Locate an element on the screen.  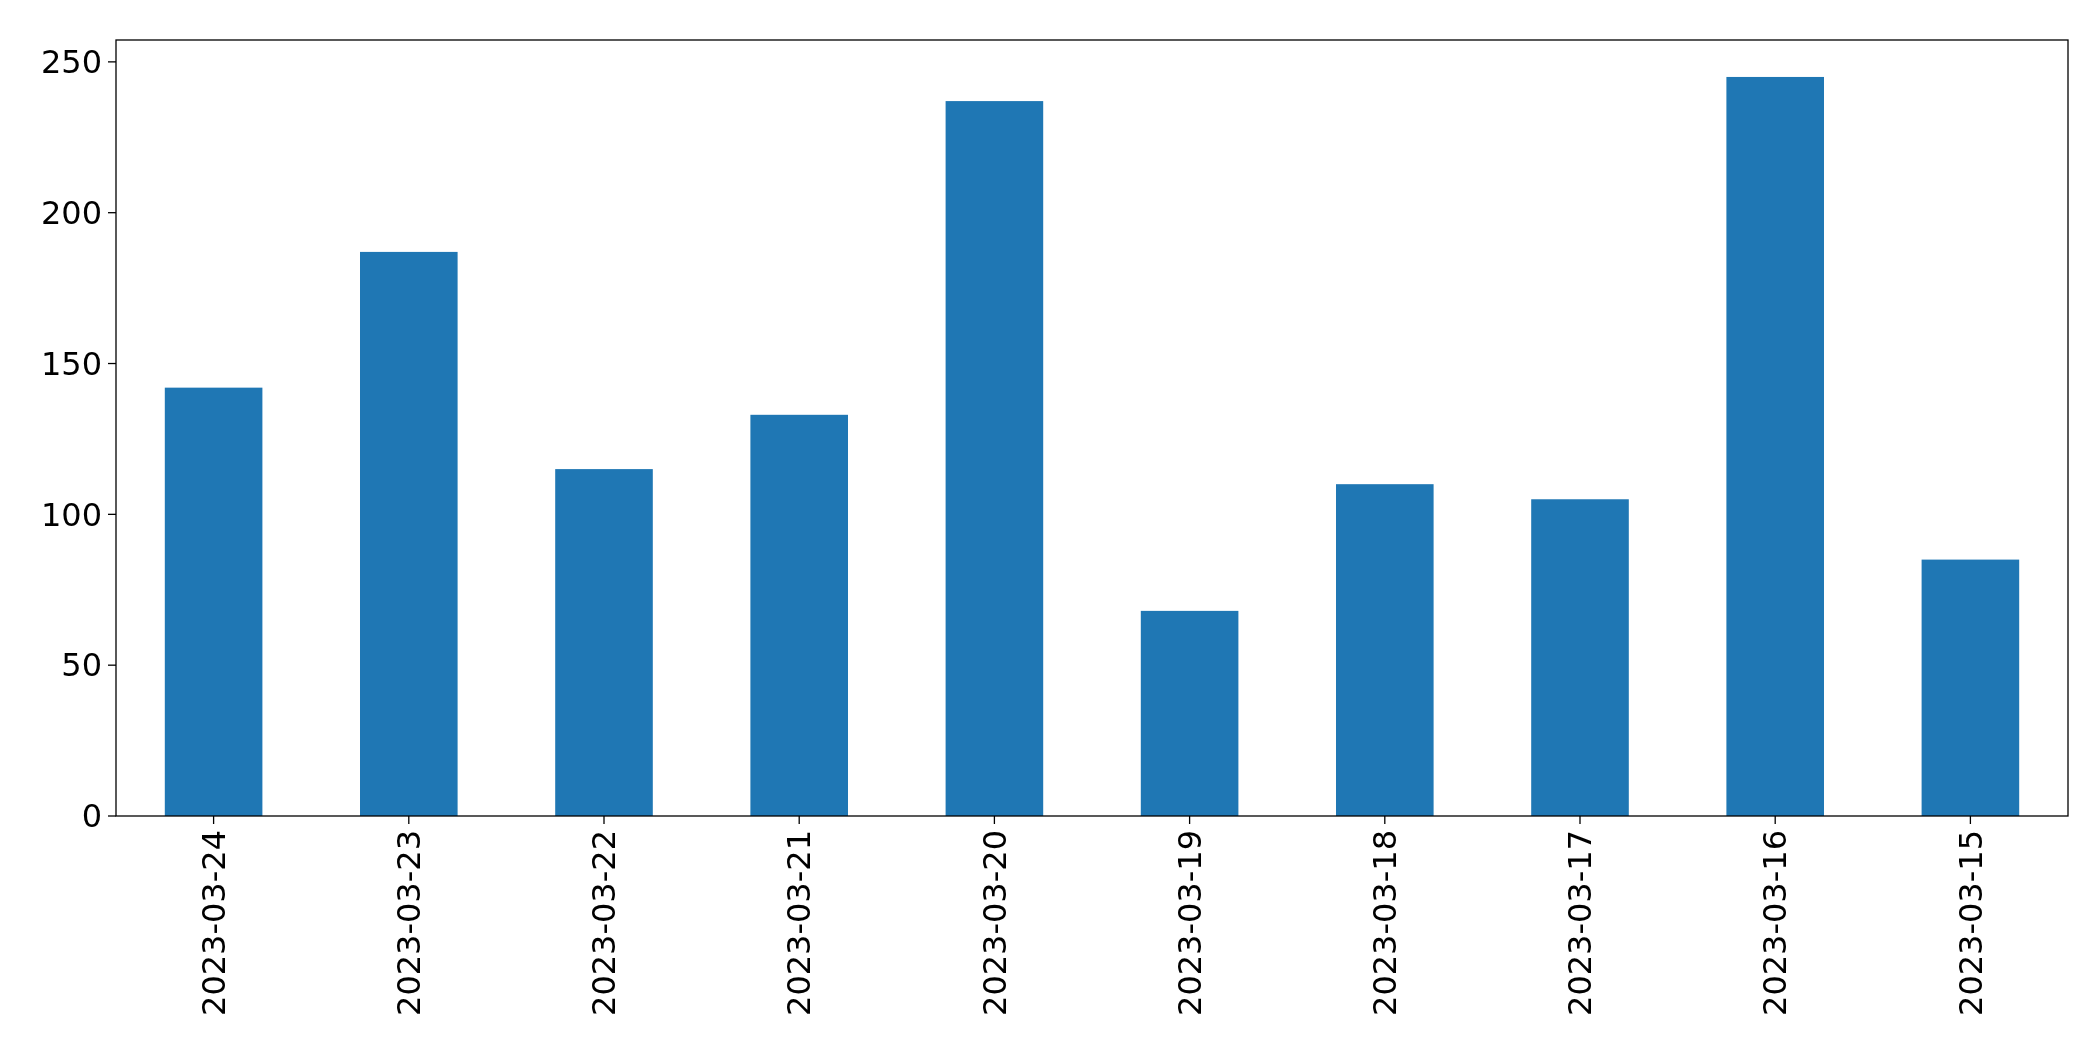
y-tick-label: 150 is located at coordinates (71, 363).